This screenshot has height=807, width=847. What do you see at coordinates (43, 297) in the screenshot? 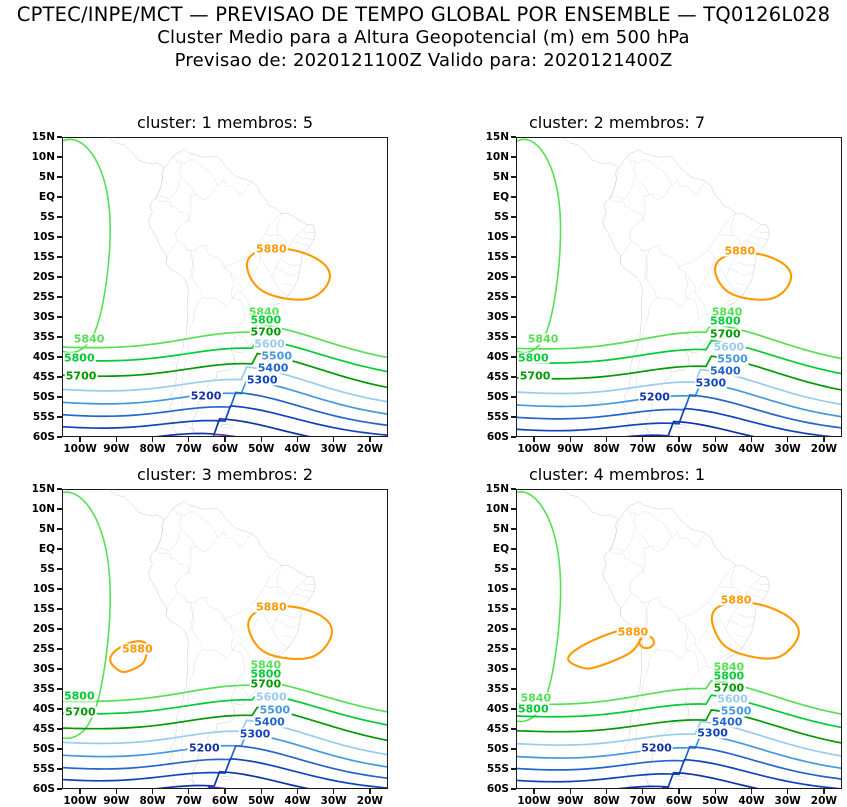
I see `y-axis-label: 25S` at bounding box center [43, 297].